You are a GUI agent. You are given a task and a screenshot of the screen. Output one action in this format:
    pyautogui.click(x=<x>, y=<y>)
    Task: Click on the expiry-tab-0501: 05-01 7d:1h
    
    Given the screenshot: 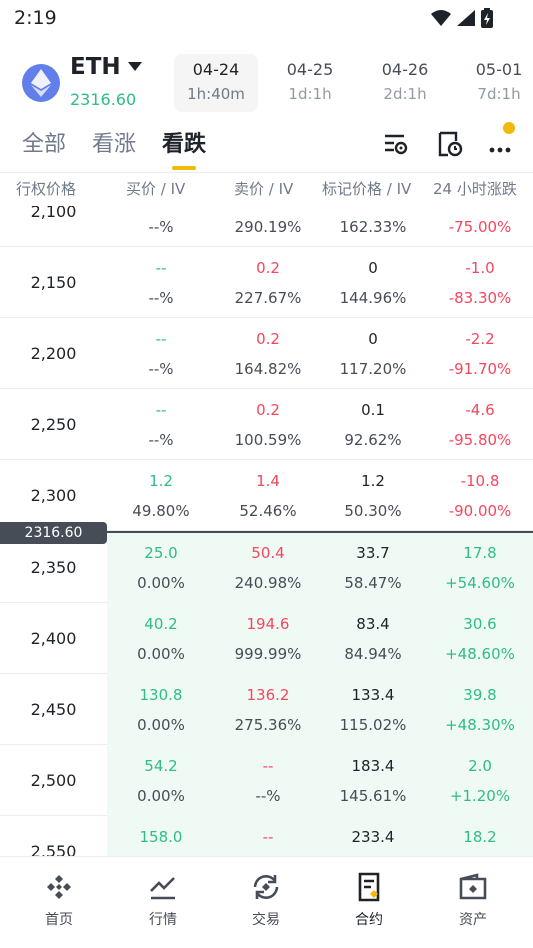 What is the action you would take?
    pyautogui.click(x=495, y=83)
    